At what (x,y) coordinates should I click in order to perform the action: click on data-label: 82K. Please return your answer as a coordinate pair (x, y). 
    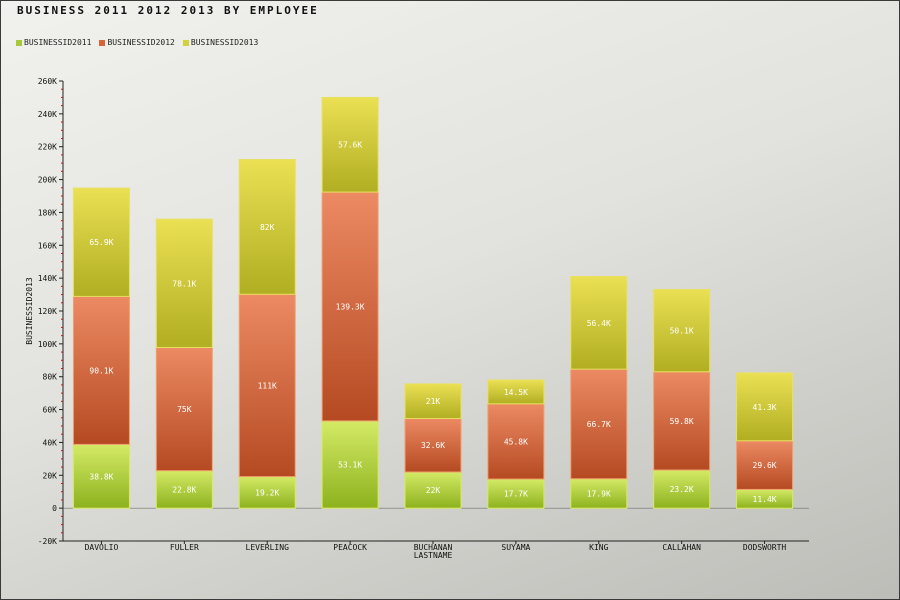
    Looking at the image, I should click on (267, 227).